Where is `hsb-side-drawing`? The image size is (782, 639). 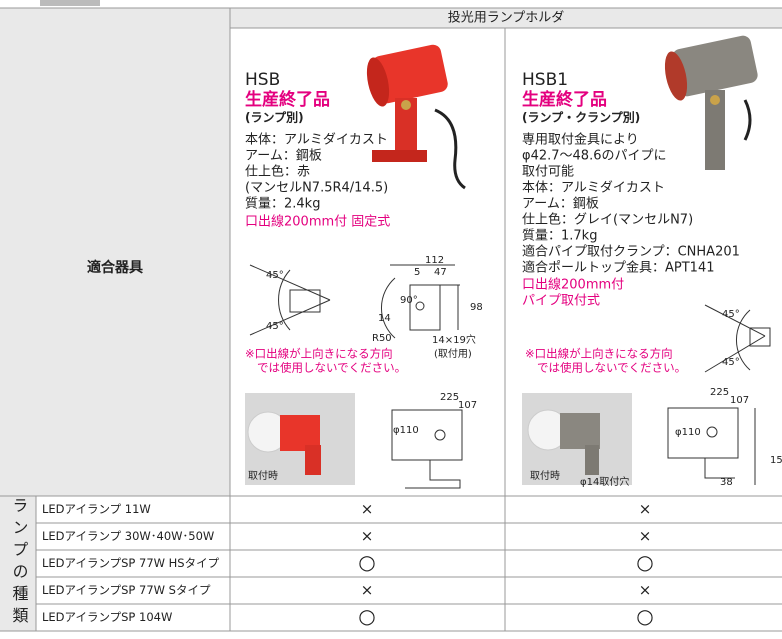
hsb-side-drawing is located at coordinates (427, 449).